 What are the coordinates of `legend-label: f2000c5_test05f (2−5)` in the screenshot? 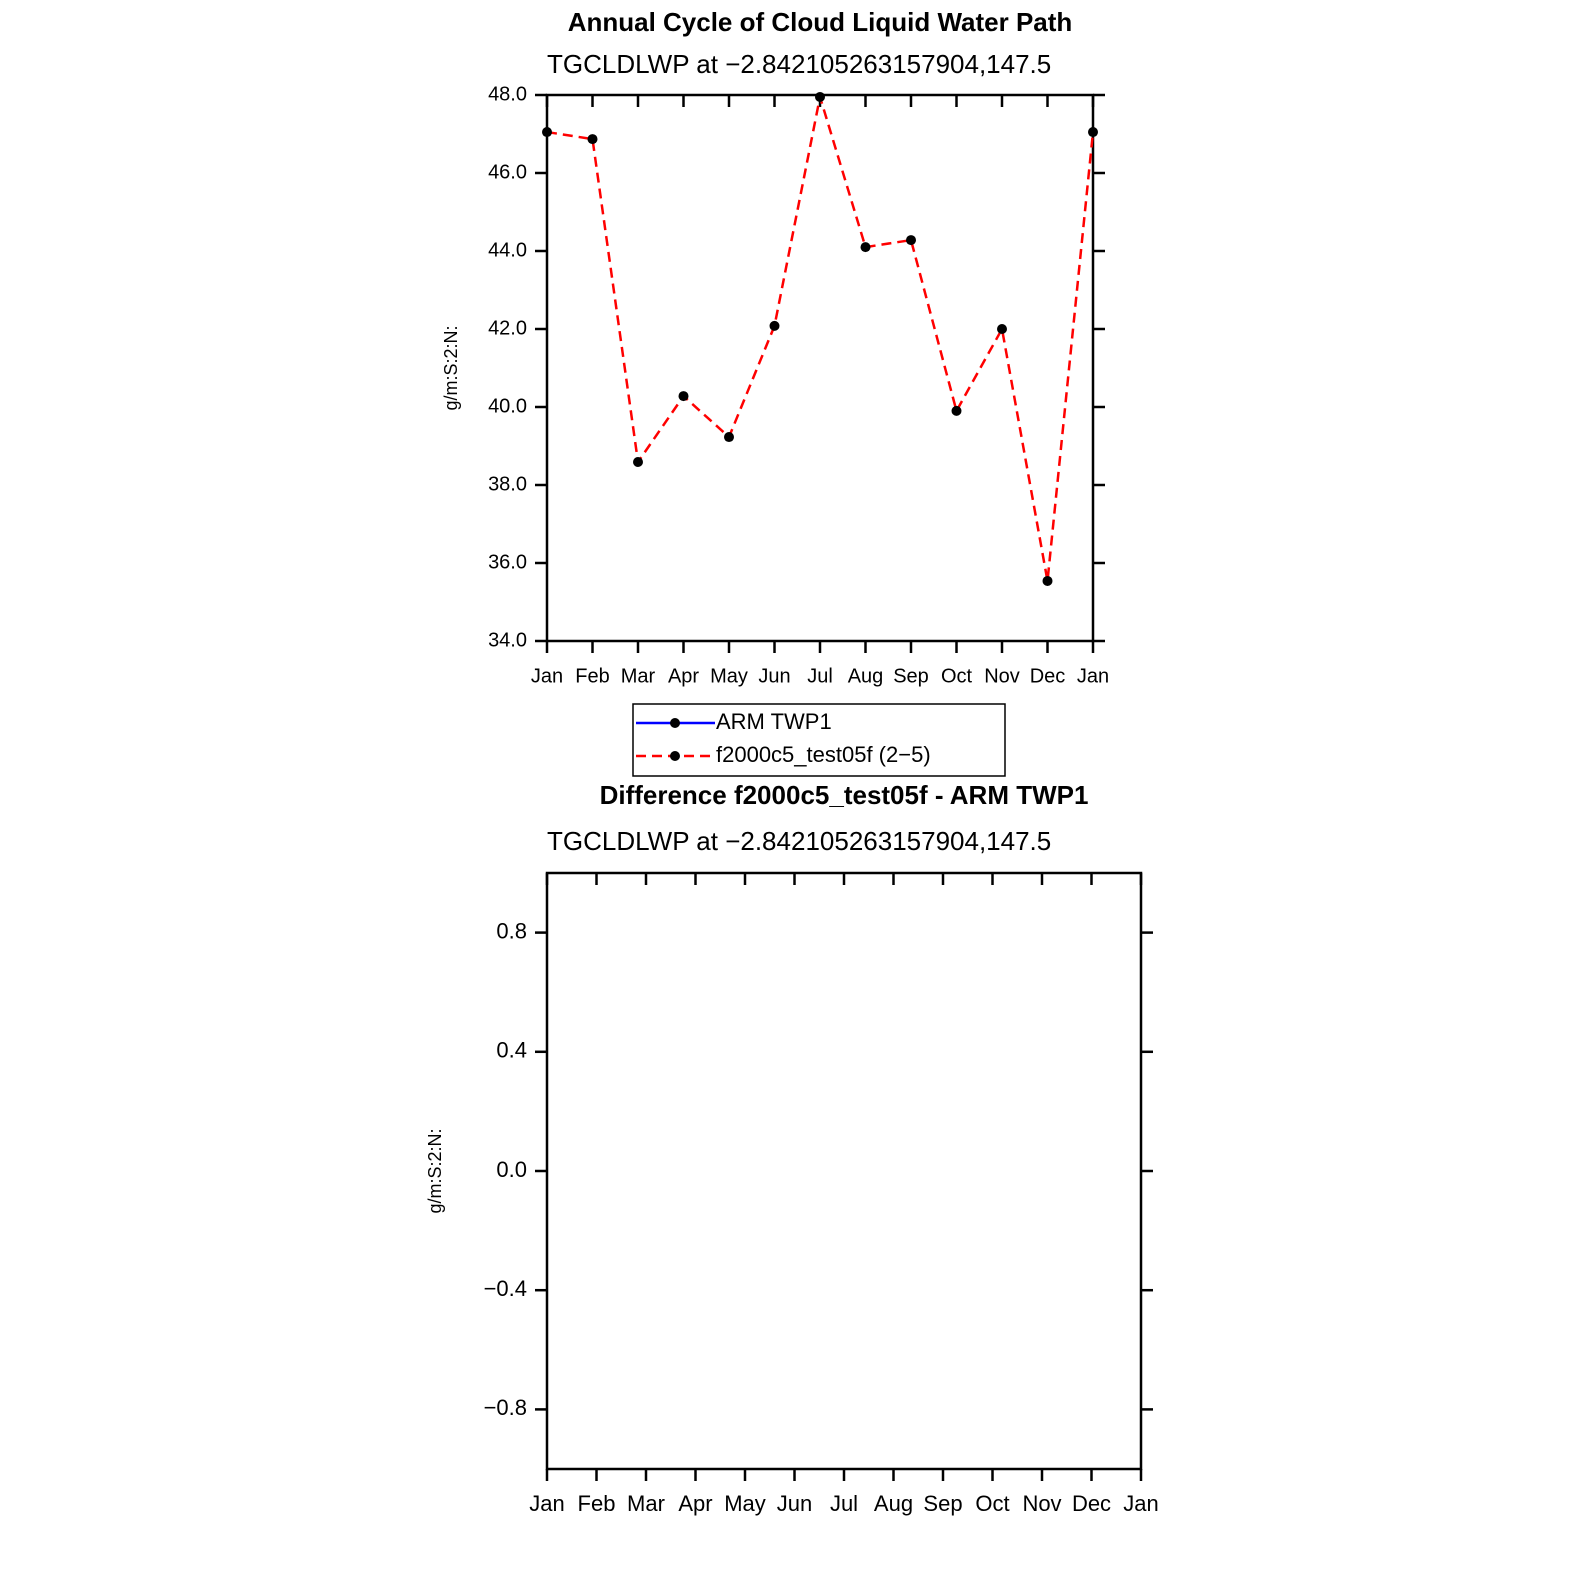 It's located at (823, 754).